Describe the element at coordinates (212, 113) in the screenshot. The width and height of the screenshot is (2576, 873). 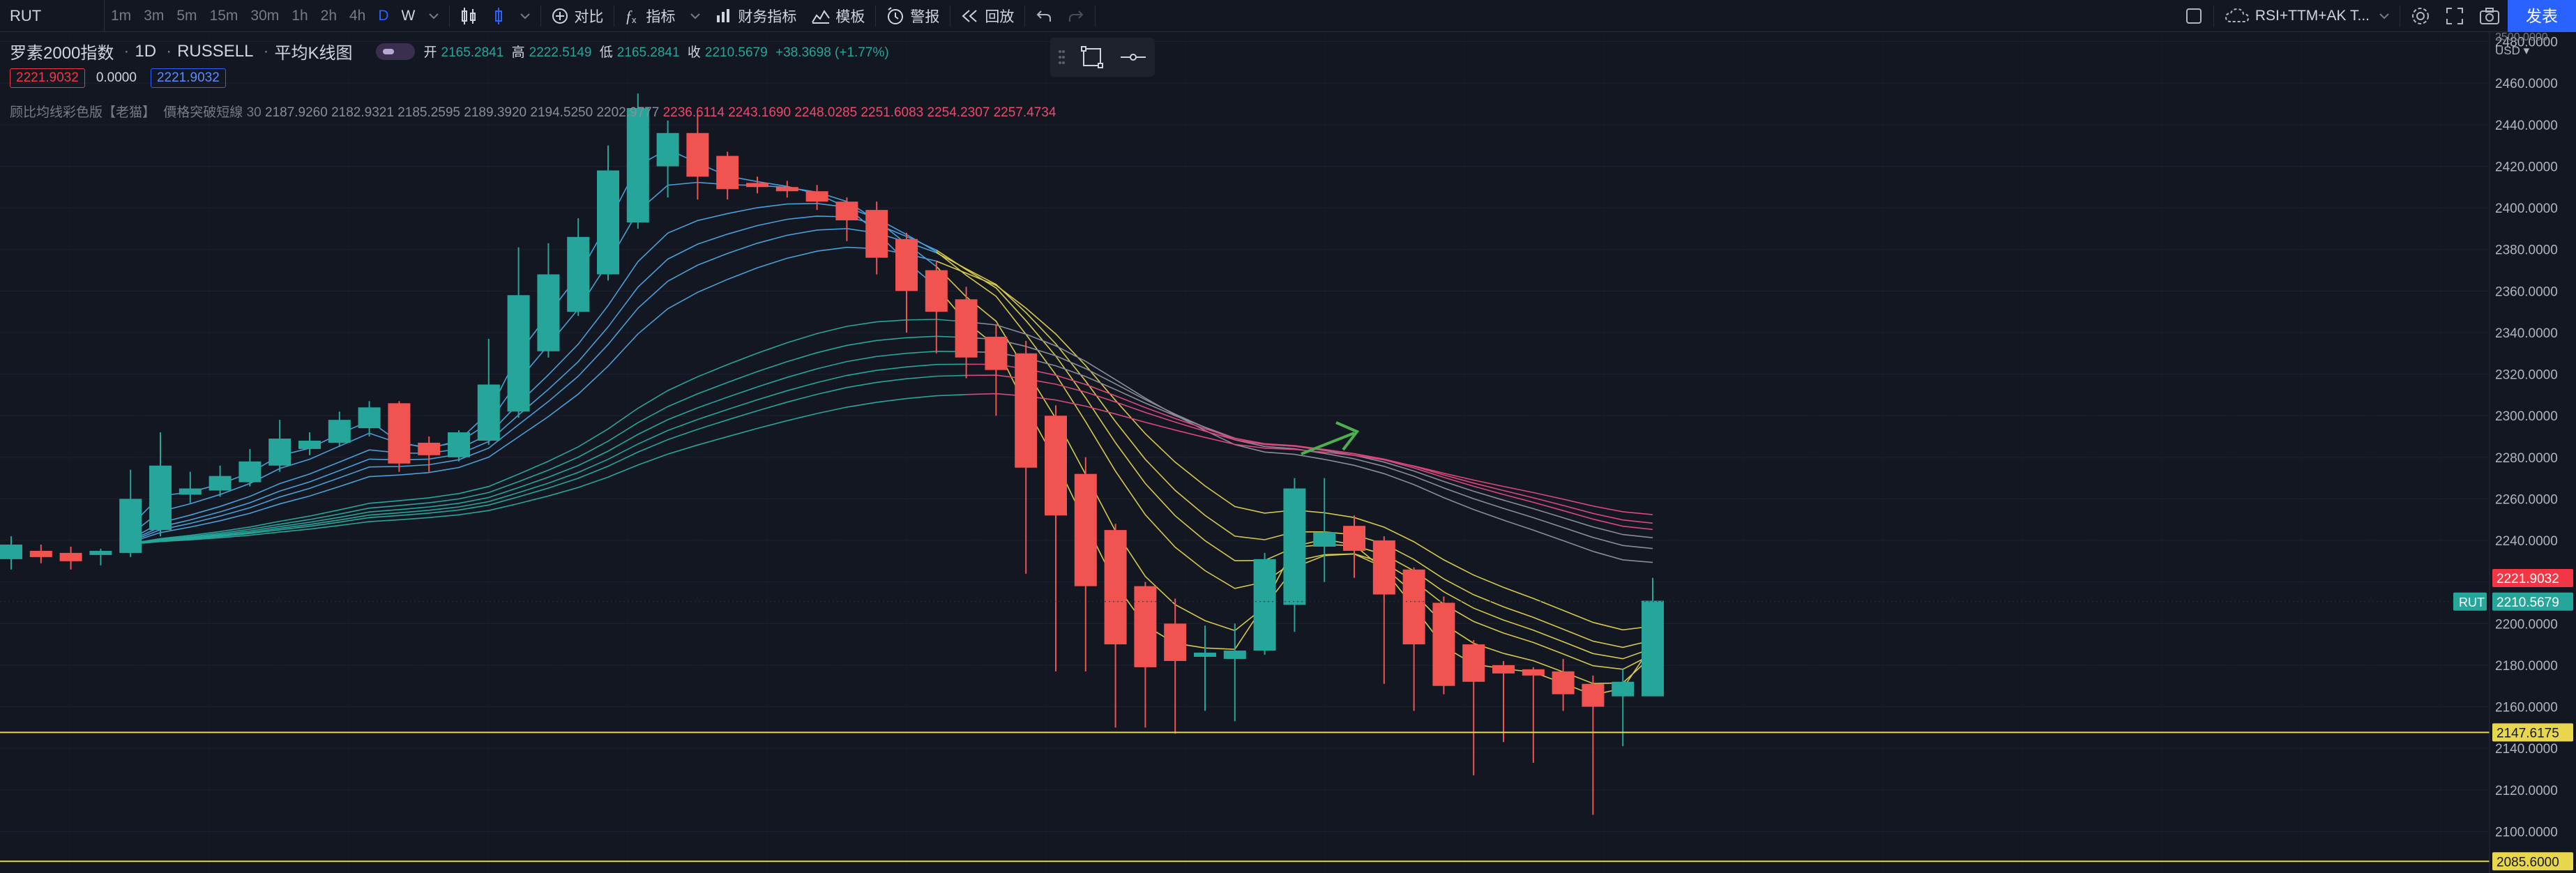
I see `indicator-sub: 價格突破短線 30` at that location.